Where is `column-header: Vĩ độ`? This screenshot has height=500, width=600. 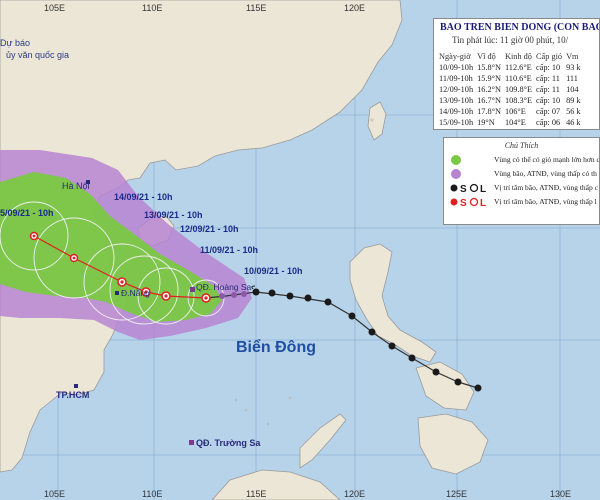
column-header: Vĩ độ is located at coordinates (486, 56).